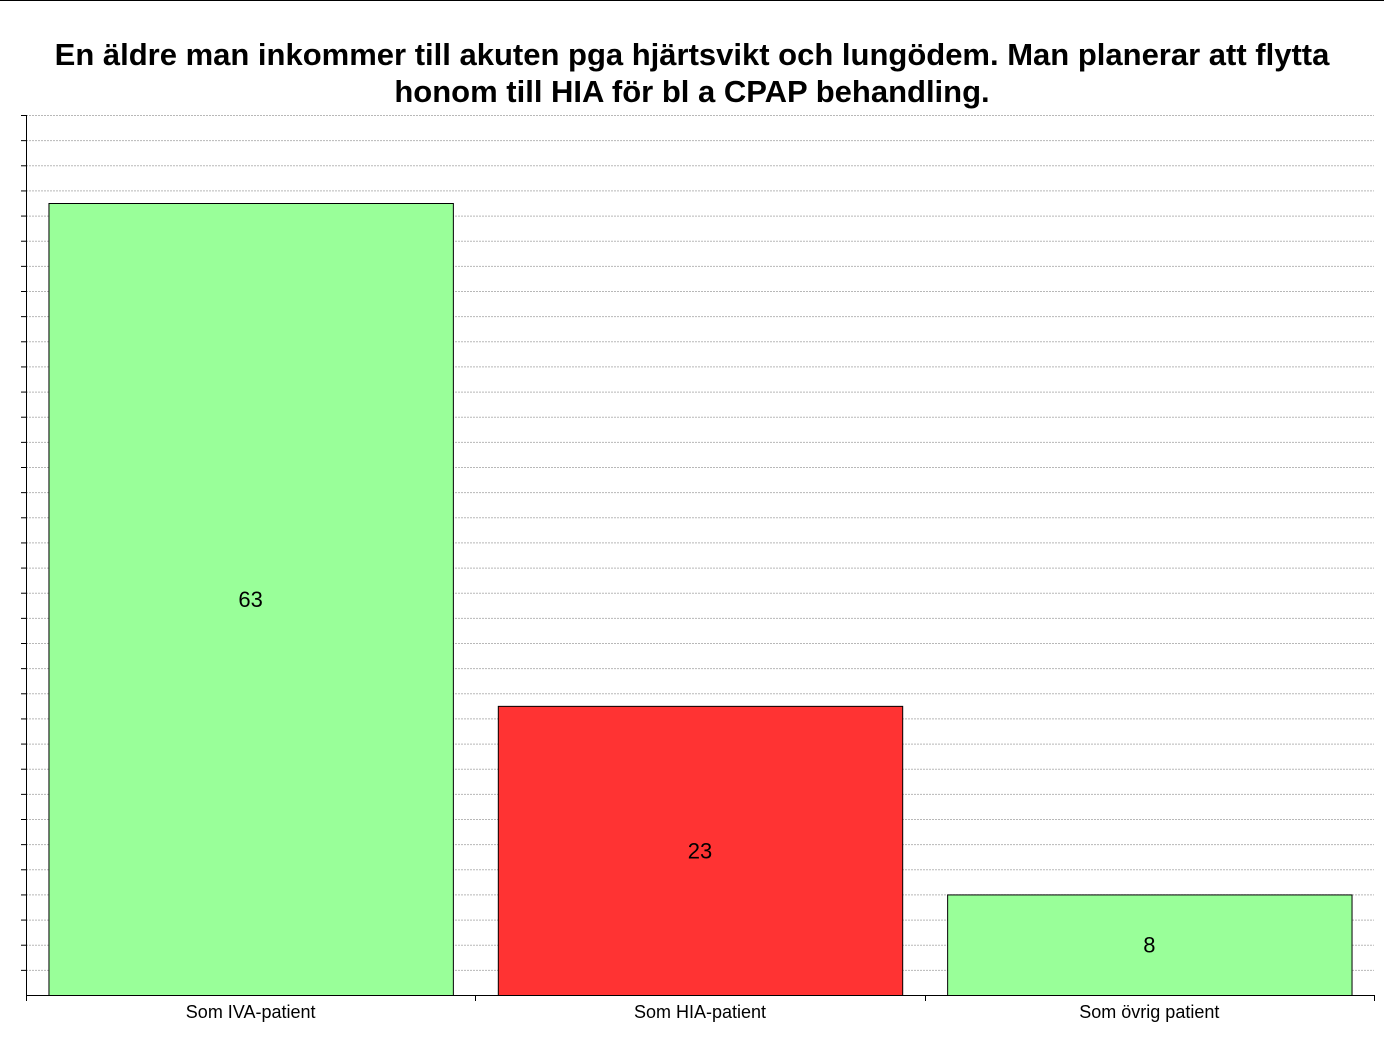 The width and height of the screenshot is (1384, 1038). What do you see at coordinates (251, 1012) in the screenshot?
I see `x-tick-label-1: Som IVA-patient` at bounding box center [251, 1012].